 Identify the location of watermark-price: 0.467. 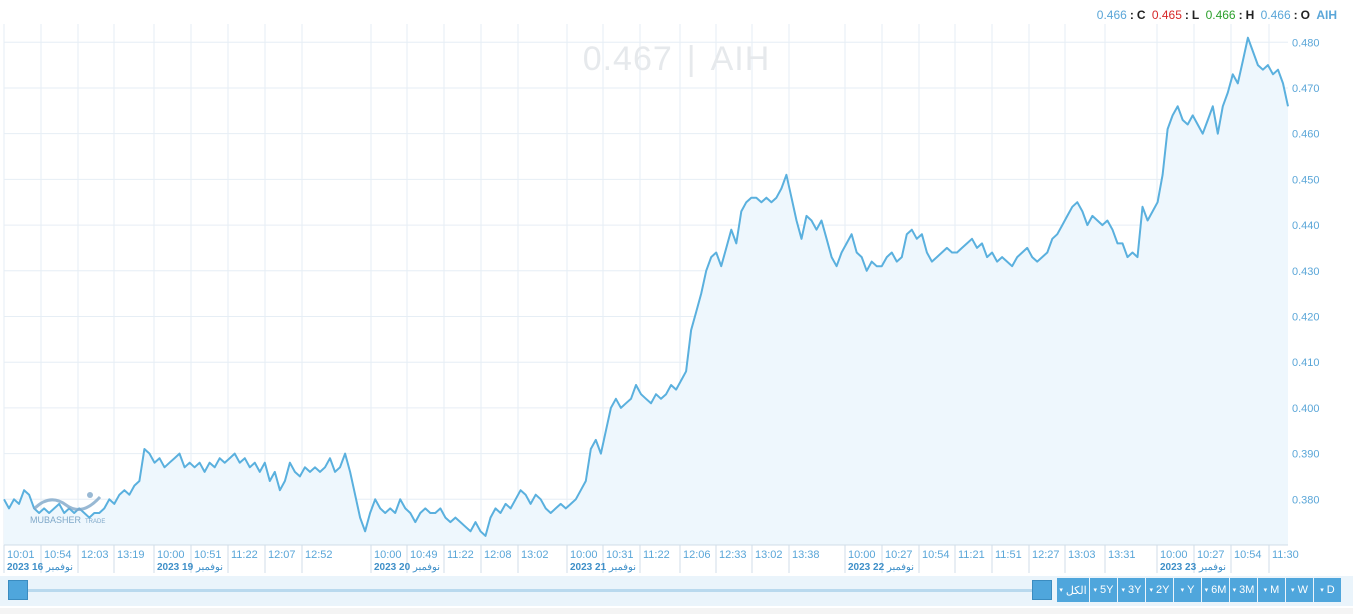
(627, 59).